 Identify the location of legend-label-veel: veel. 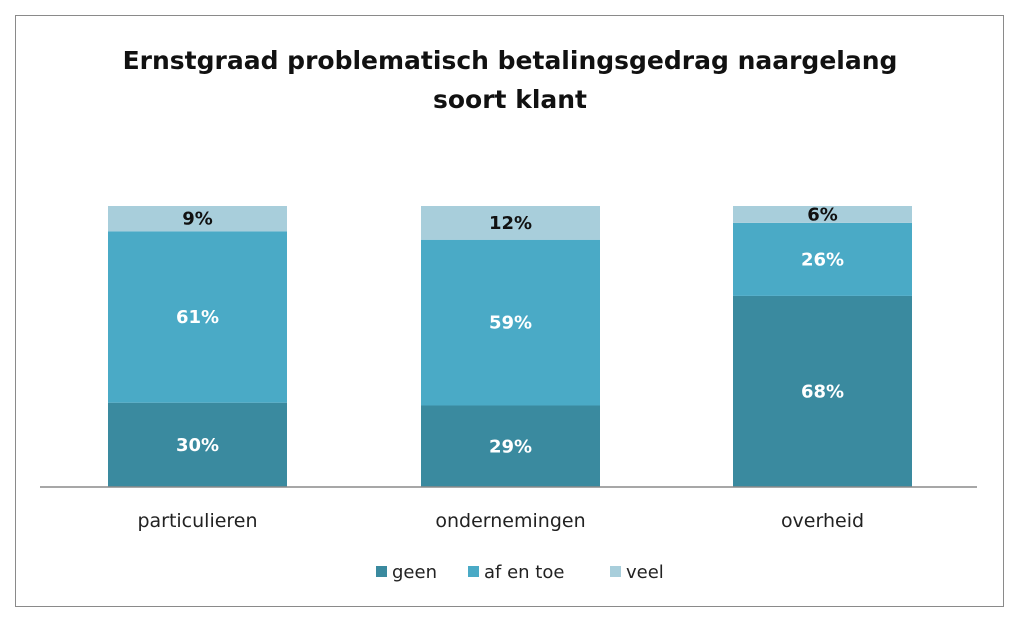
(645, 572).